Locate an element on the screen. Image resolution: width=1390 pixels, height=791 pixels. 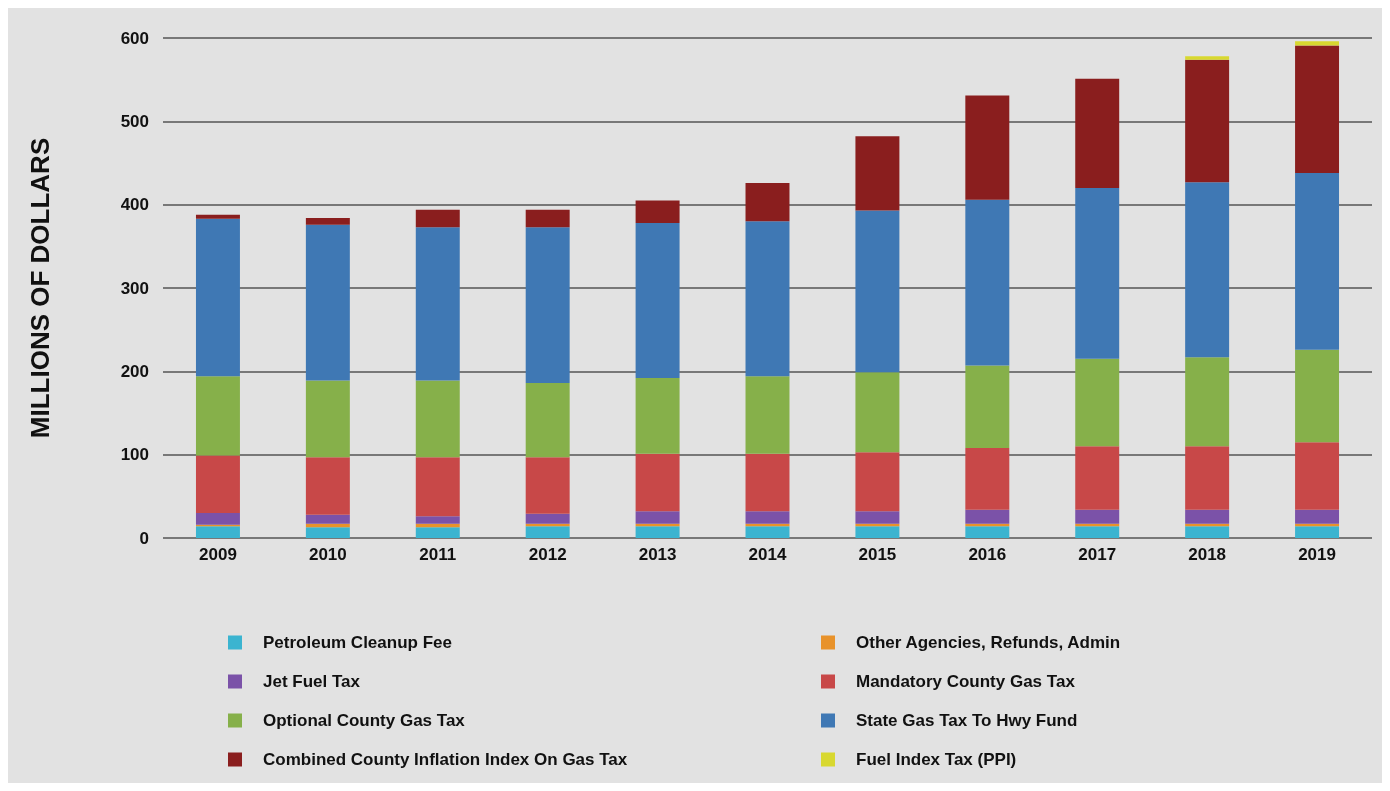
legend-label: Combined County Inflation Index On Gas Tax is located at coordinates (445, 759).